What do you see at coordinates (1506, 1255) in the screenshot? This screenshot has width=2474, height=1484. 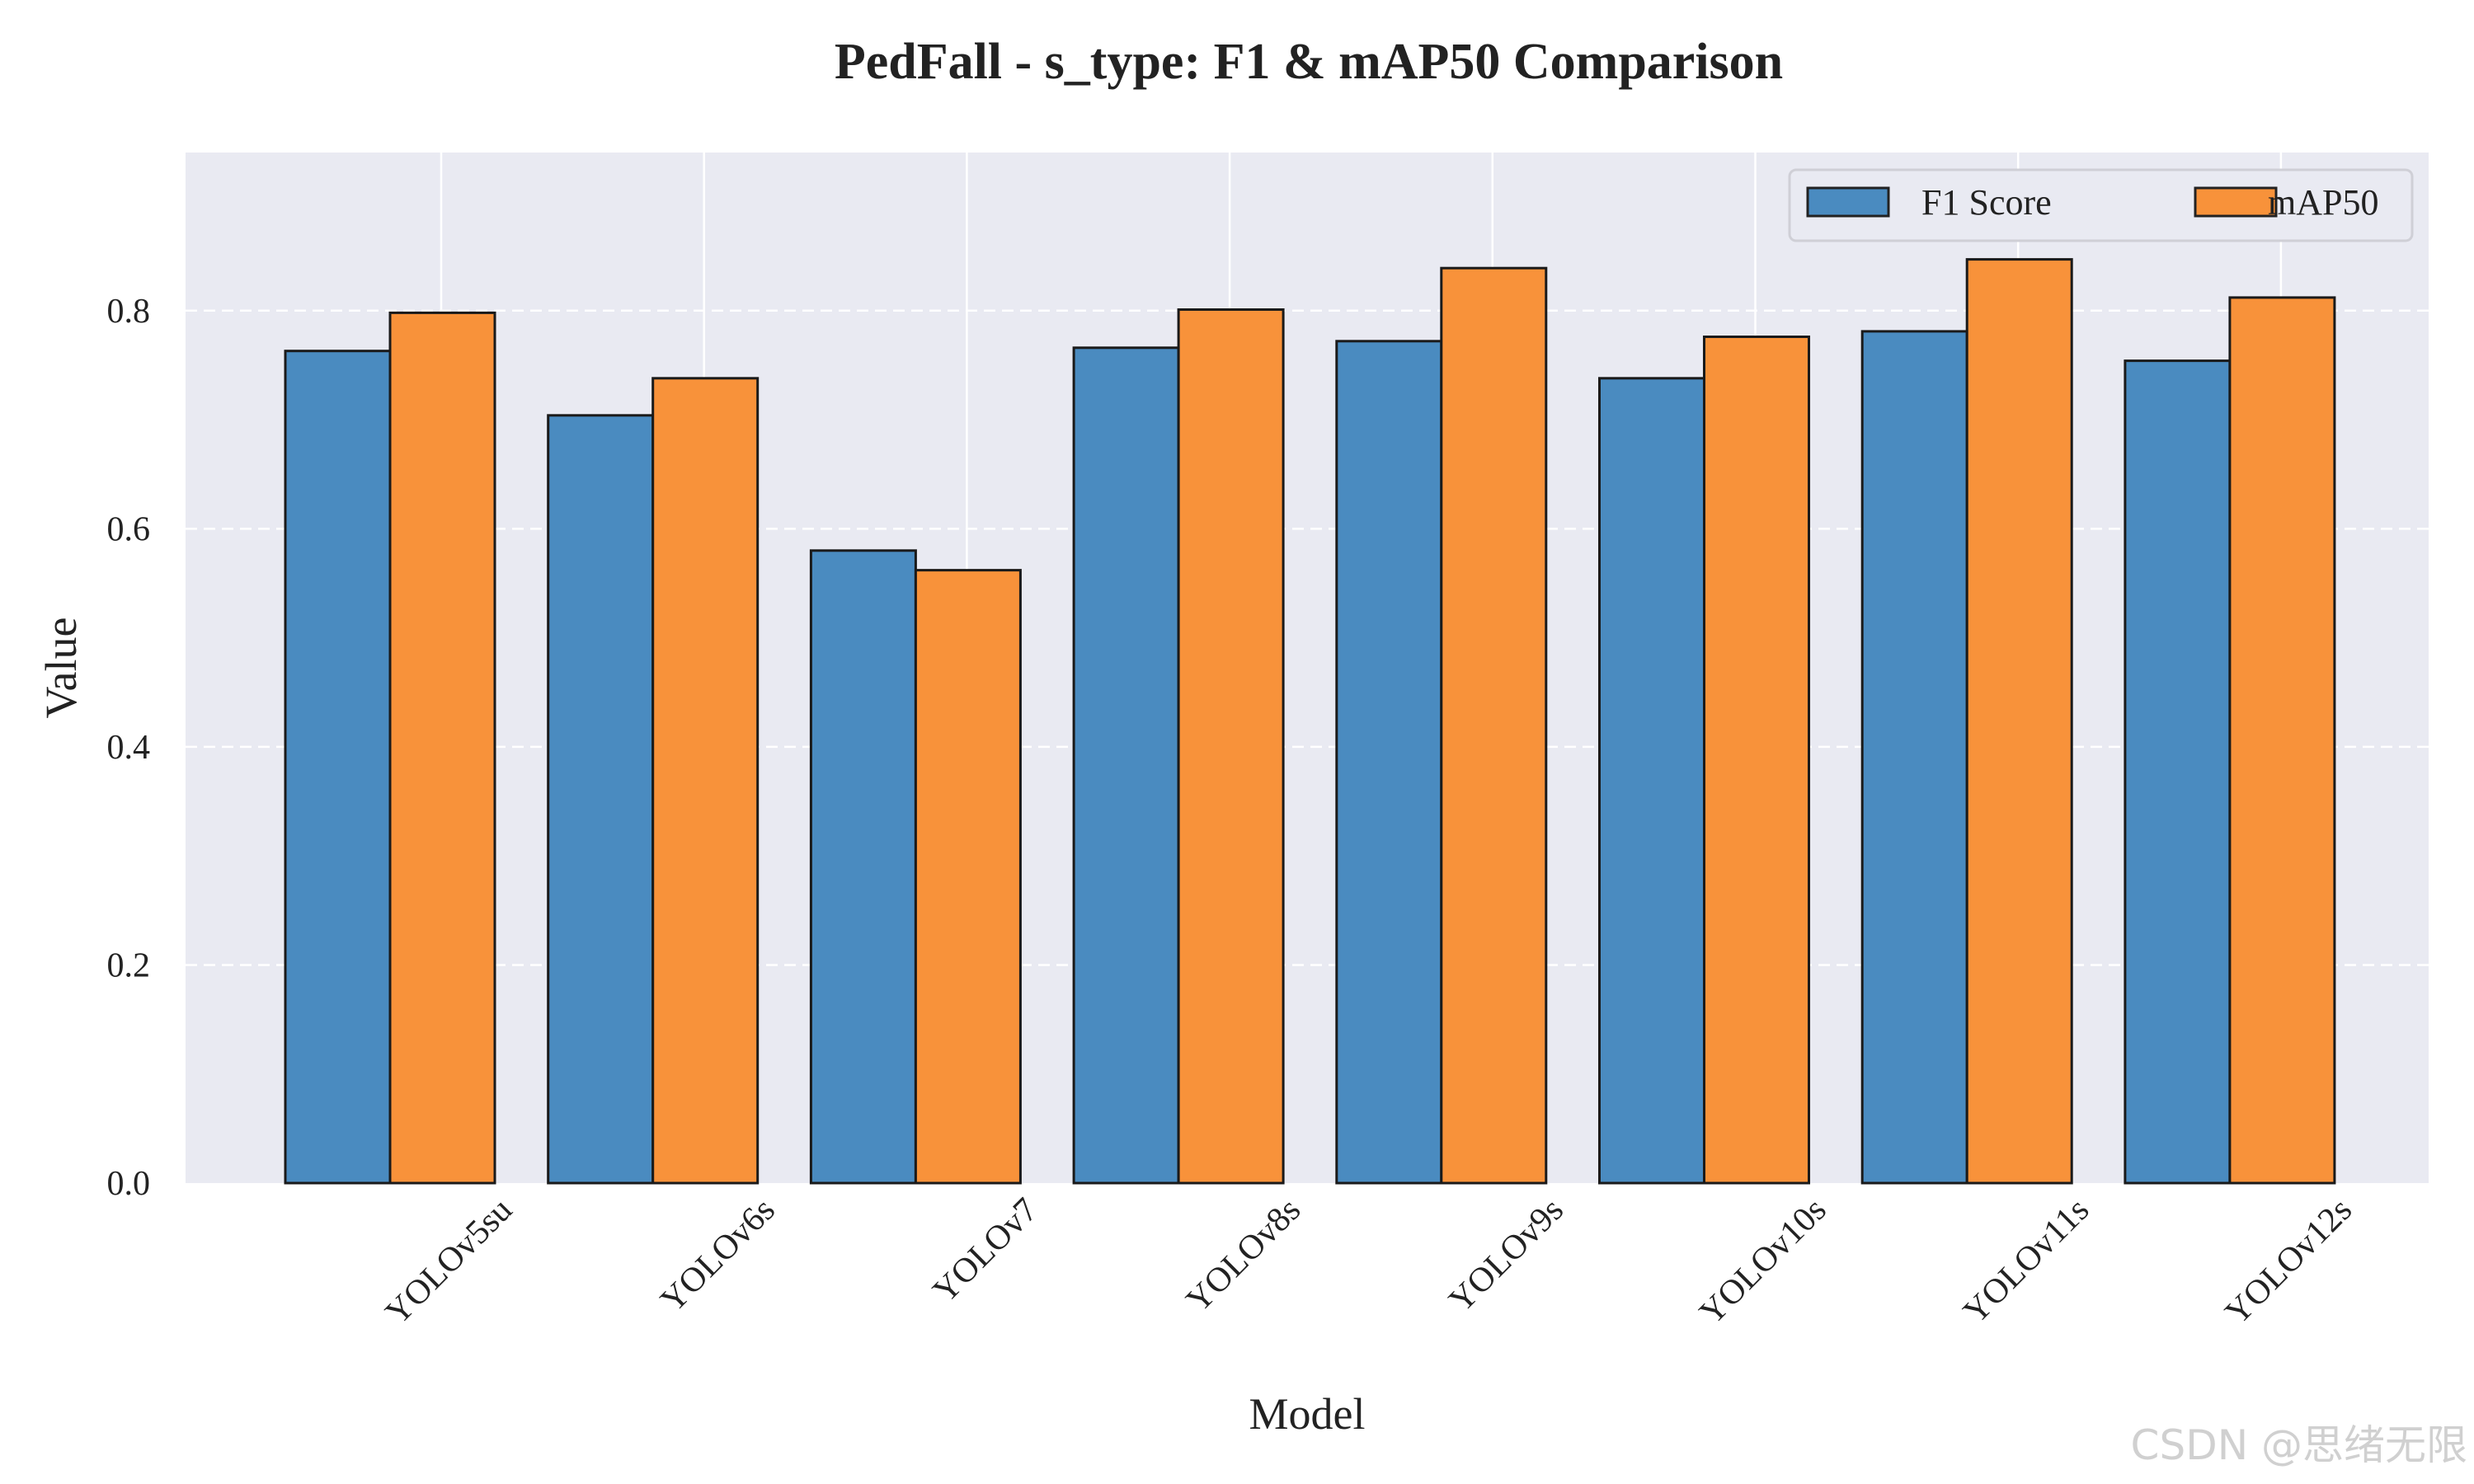 I see `x-tick-label: YOLOv9s` at bounding box center [1506, 1255].